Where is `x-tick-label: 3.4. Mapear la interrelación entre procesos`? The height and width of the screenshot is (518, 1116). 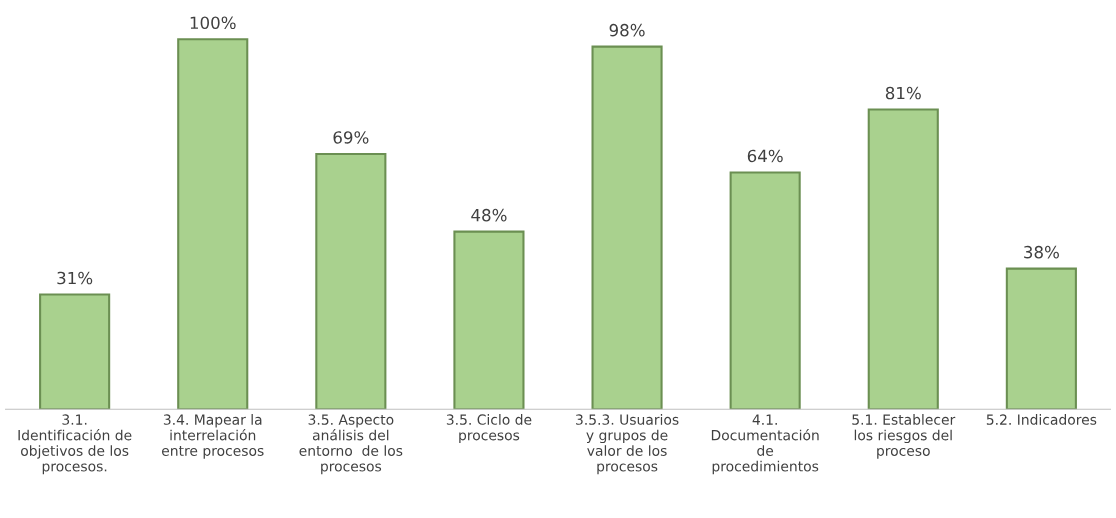 x-tick-label: 3.4. Mapear la interrelación entre procesos is located at coordinates (213, 436).